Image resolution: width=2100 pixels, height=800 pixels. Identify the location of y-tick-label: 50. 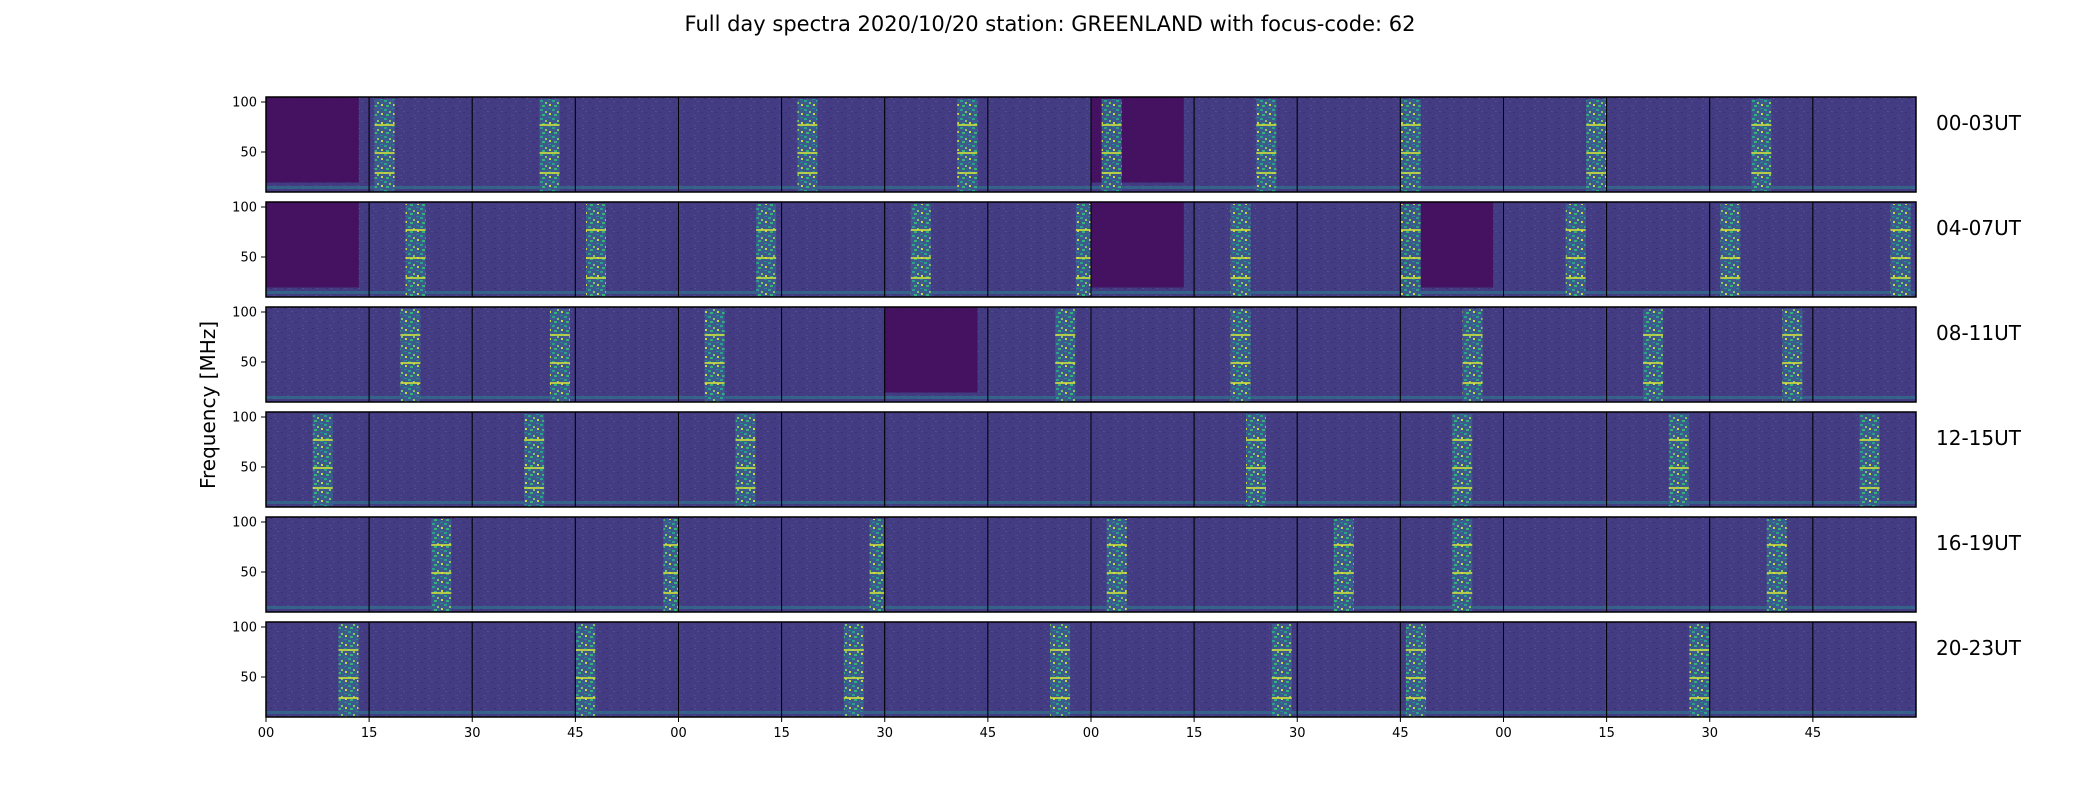
(248, 363).